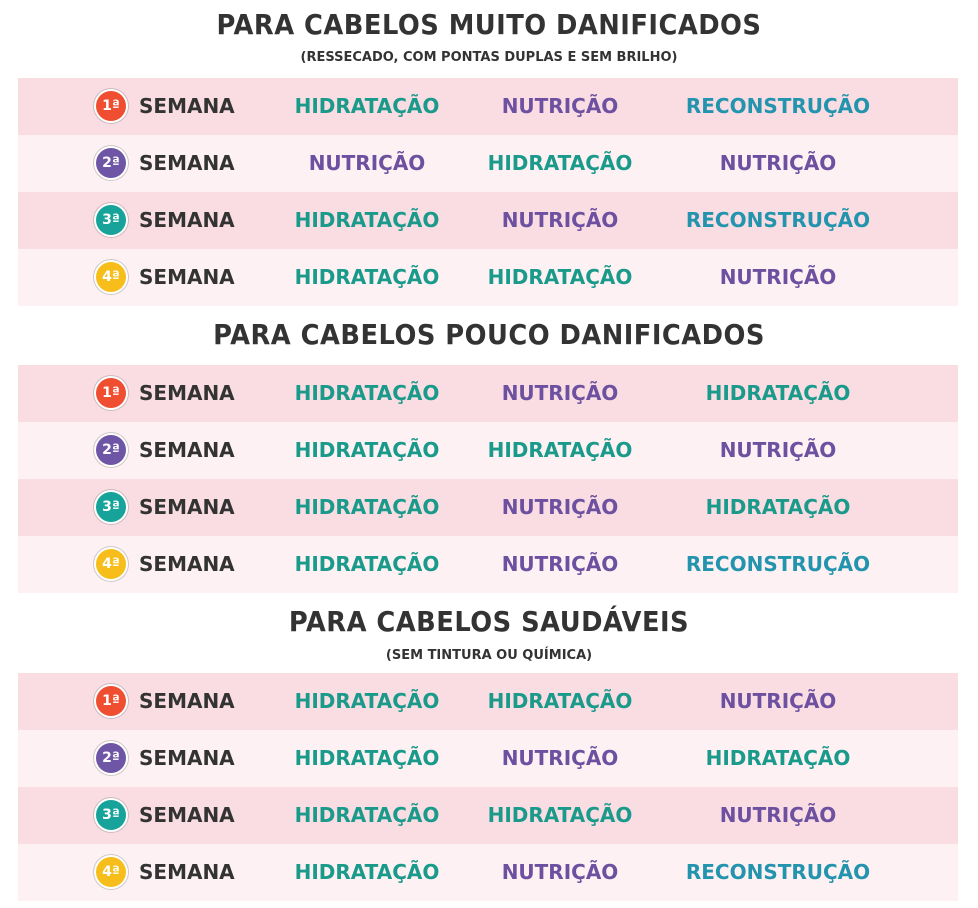 Image resolution: width=978 pixels, height=908 pixels. Describe the element at coordinates (489, 334) in the screenshot. I see `section-title: PARA CABELOS POUCO DANIFICADOS` at that location.